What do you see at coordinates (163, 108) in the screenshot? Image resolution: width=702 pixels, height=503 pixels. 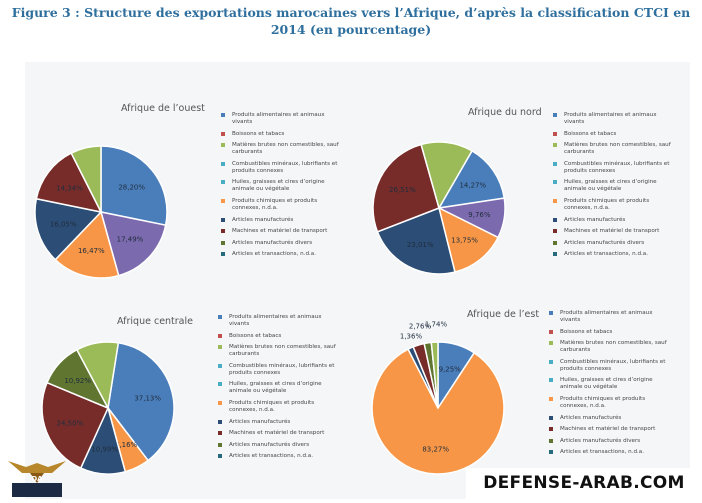 I see `pie-title-west: Afrique de l’ouest` at bounding box center [163, 108].